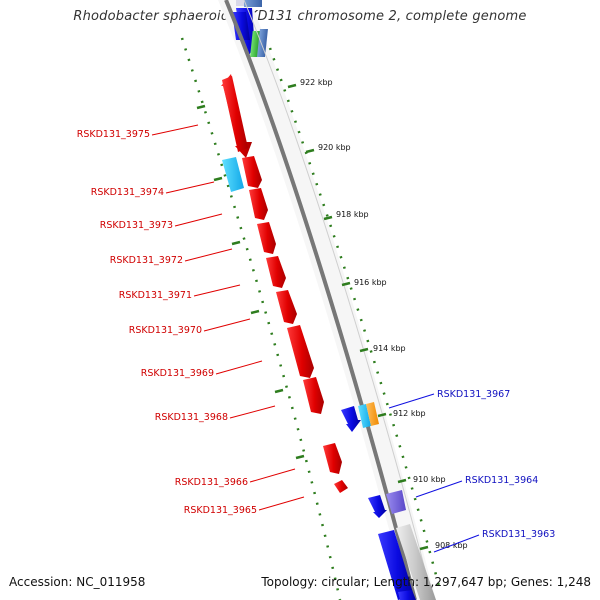 The height and width of the screenshot is (600, 600). I want to click on gene-label: RSKD131_3963, so click(518, 534).